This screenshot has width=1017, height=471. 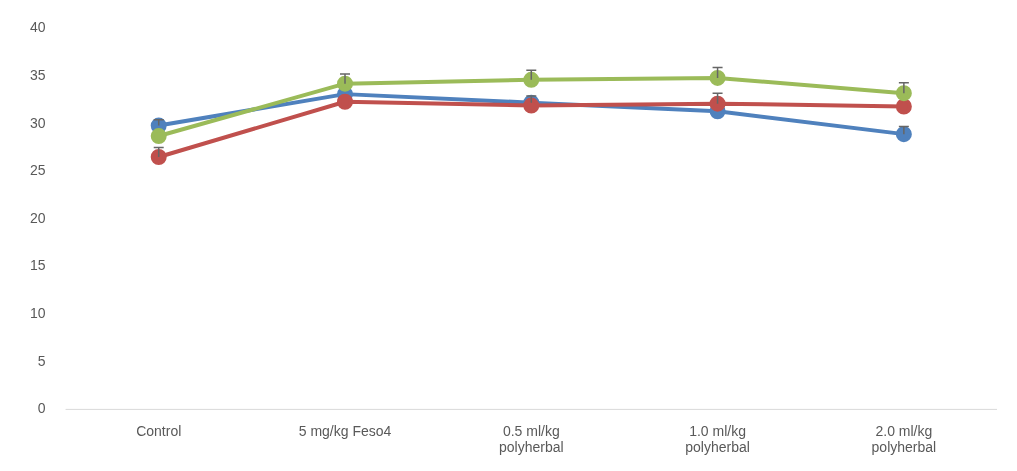 What do you see at coordinates (37, 74) in the screenshot?
I see `y-tick-label: 35` at bounding box center [37, 74].